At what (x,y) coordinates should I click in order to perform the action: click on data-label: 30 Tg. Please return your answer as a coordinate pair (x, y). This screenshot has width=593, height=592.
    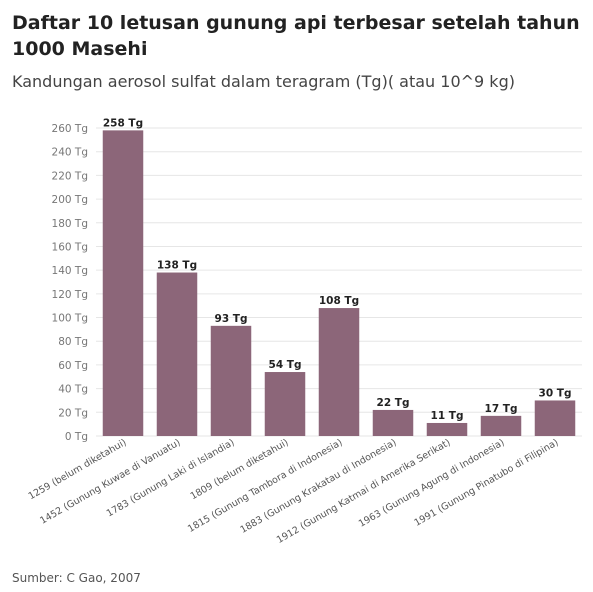
    Looking at the image, I should click on (555, 393).